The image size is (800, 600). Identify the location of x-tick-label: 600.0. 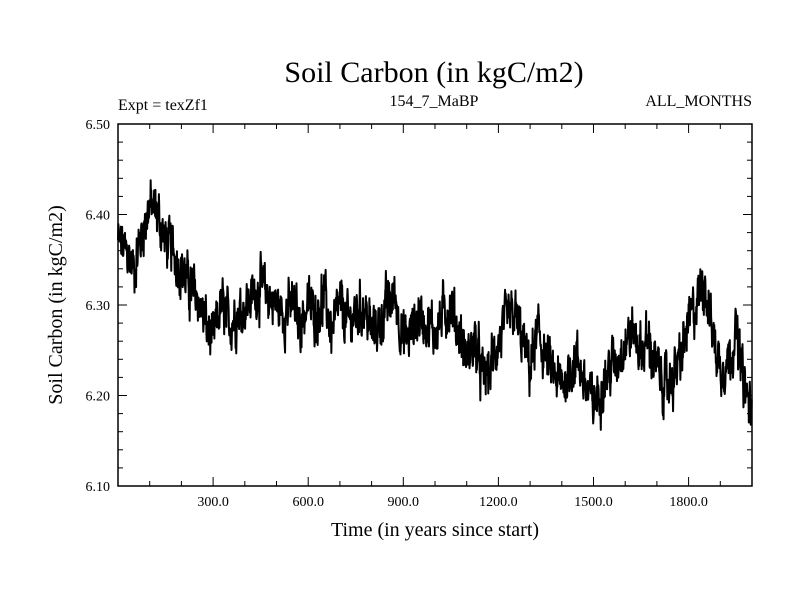
(308, 502).